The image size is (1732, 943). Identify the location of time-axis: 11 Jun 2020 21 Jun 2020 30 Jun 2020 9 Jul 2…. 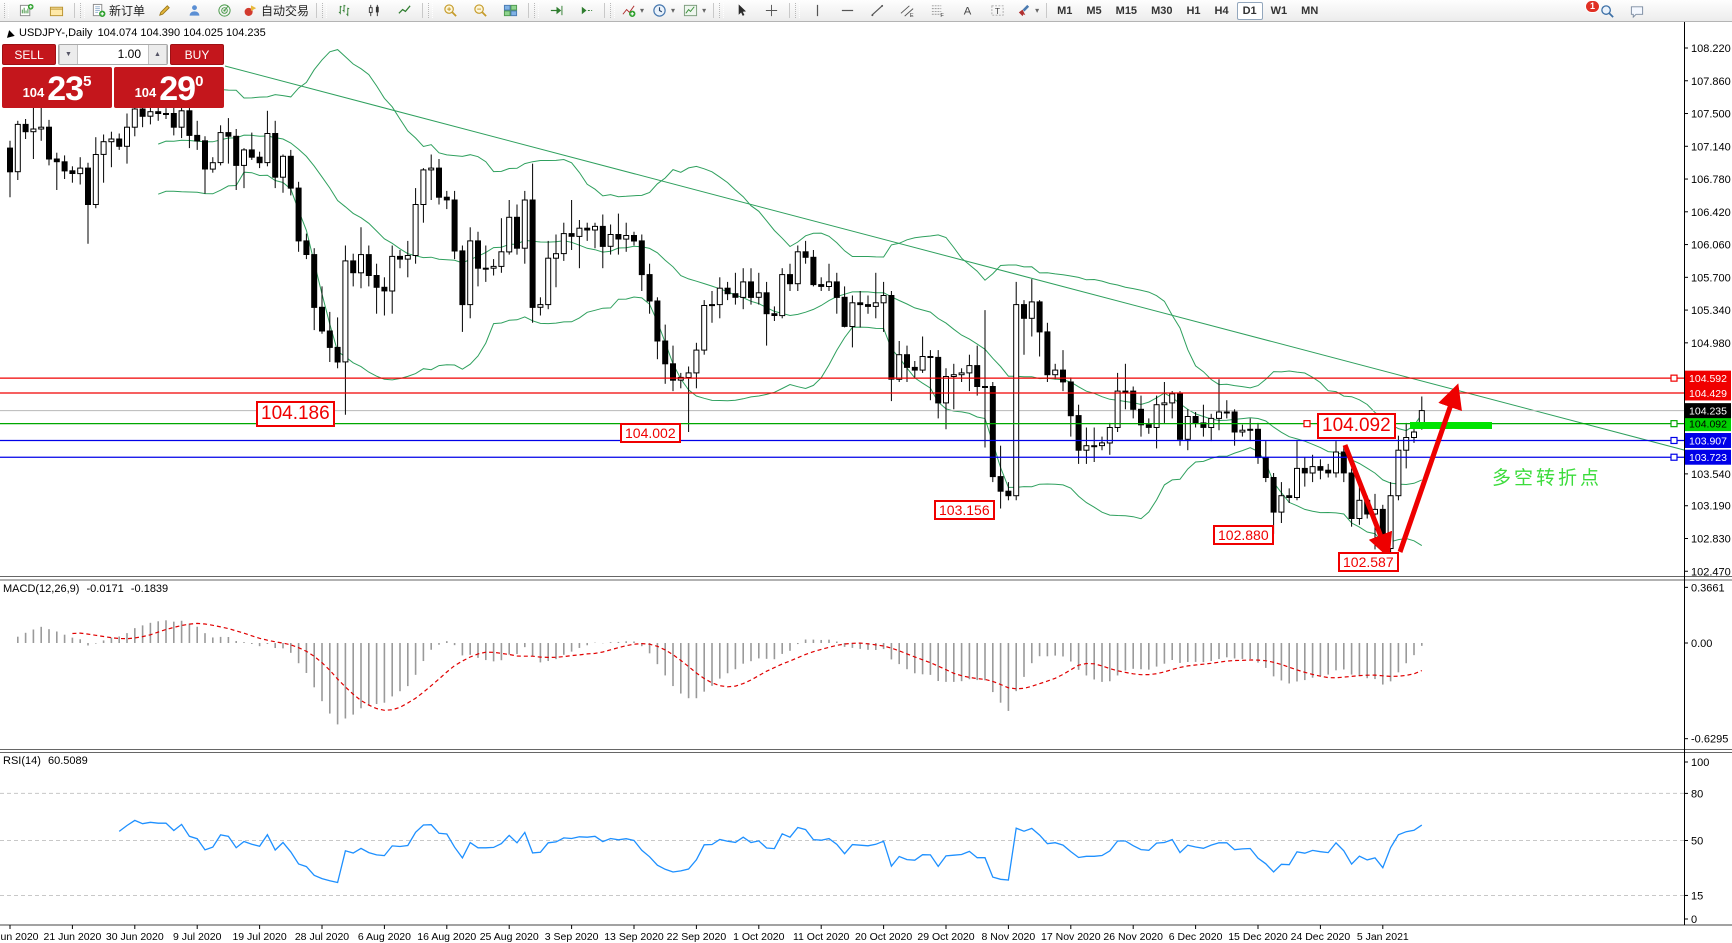
(704, 934).